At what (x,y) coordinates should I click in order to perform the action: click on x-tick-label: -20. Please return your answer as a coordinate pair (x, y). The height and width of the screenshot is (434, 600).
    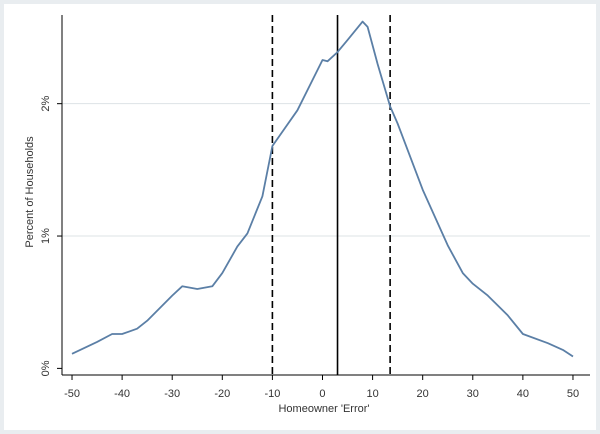
    Looking at the image, I should click on (222, 394).